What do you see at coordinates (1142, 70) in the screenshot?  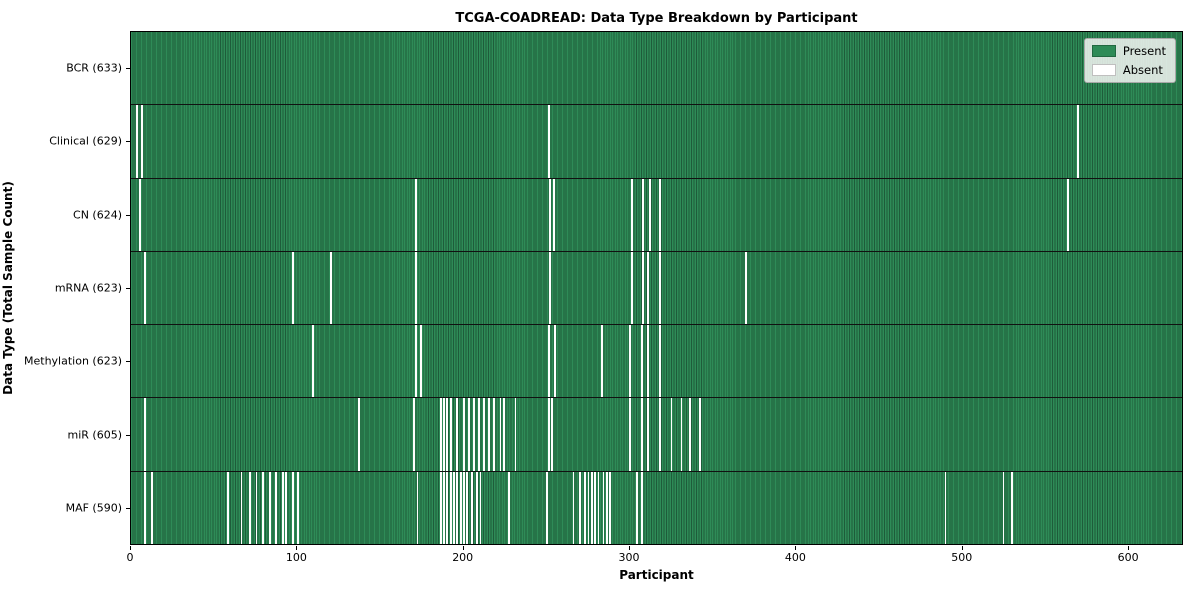 I see `legend-label-absent: Absent` at bounding box center [1142, 70].